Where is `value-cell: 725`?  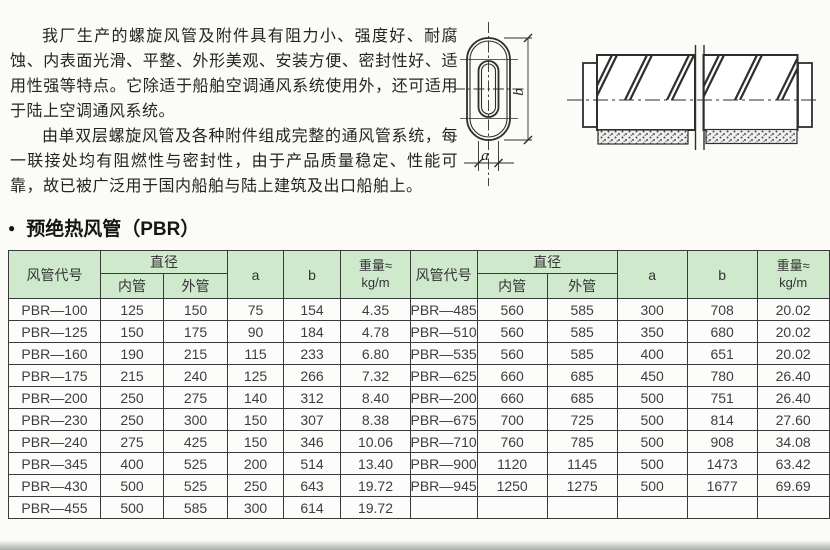
value-cell: 725 is located at coordinates (582, 419).